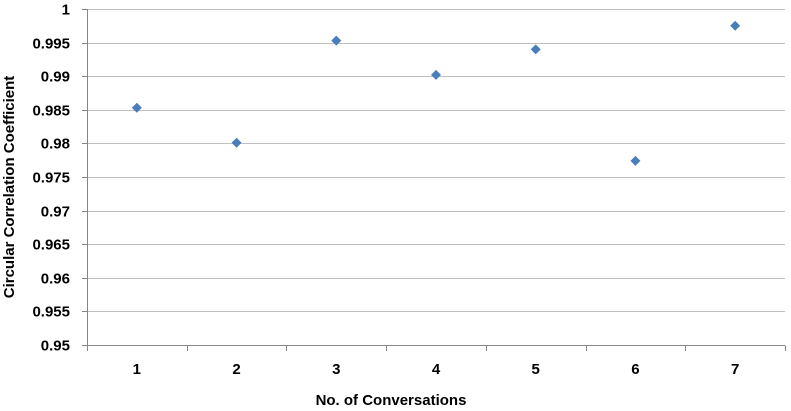  Describe the element at coordinates (236, 369) in the screenshot. I see `x-tick-label: 2` at that location.